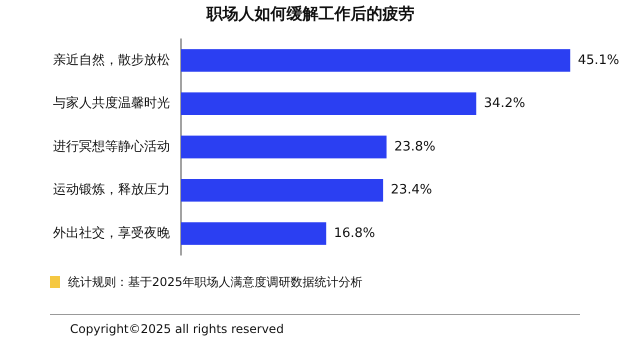  What do you see at coordinates (415, 146) in the screenshot?
I see `data-label: 23.8%` at bounding box center [415, 146].